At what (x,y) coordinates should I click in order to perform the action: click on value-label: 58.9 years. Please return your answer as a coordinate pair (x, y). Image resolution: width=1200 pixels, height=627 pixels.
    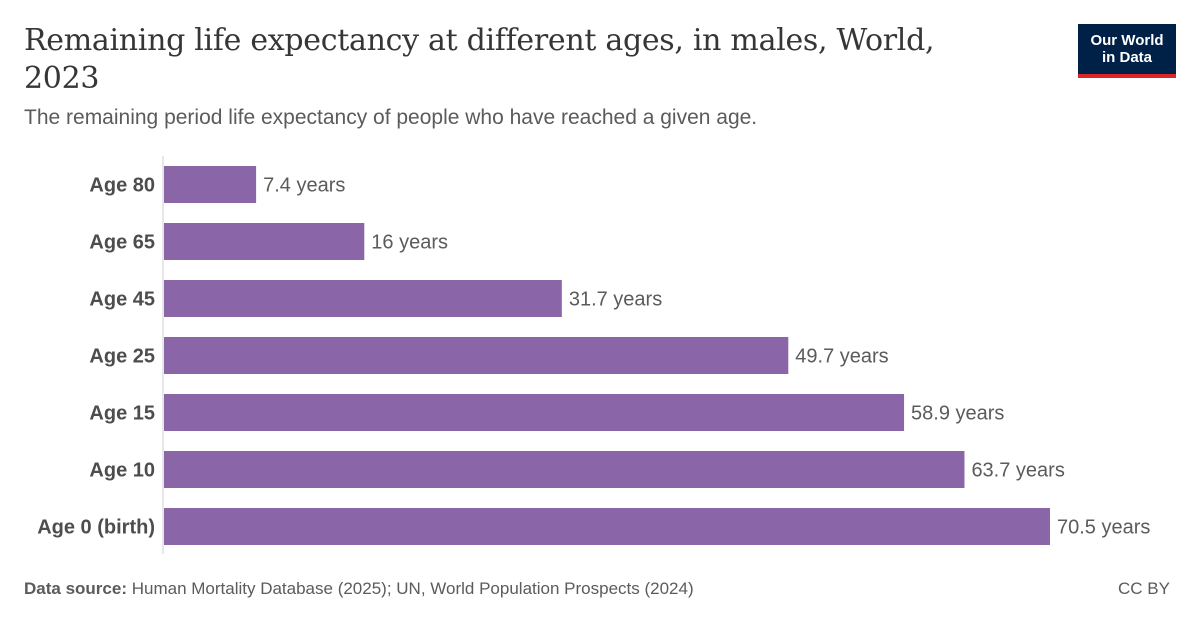
    Looking at the image, I should click on (957, 414).